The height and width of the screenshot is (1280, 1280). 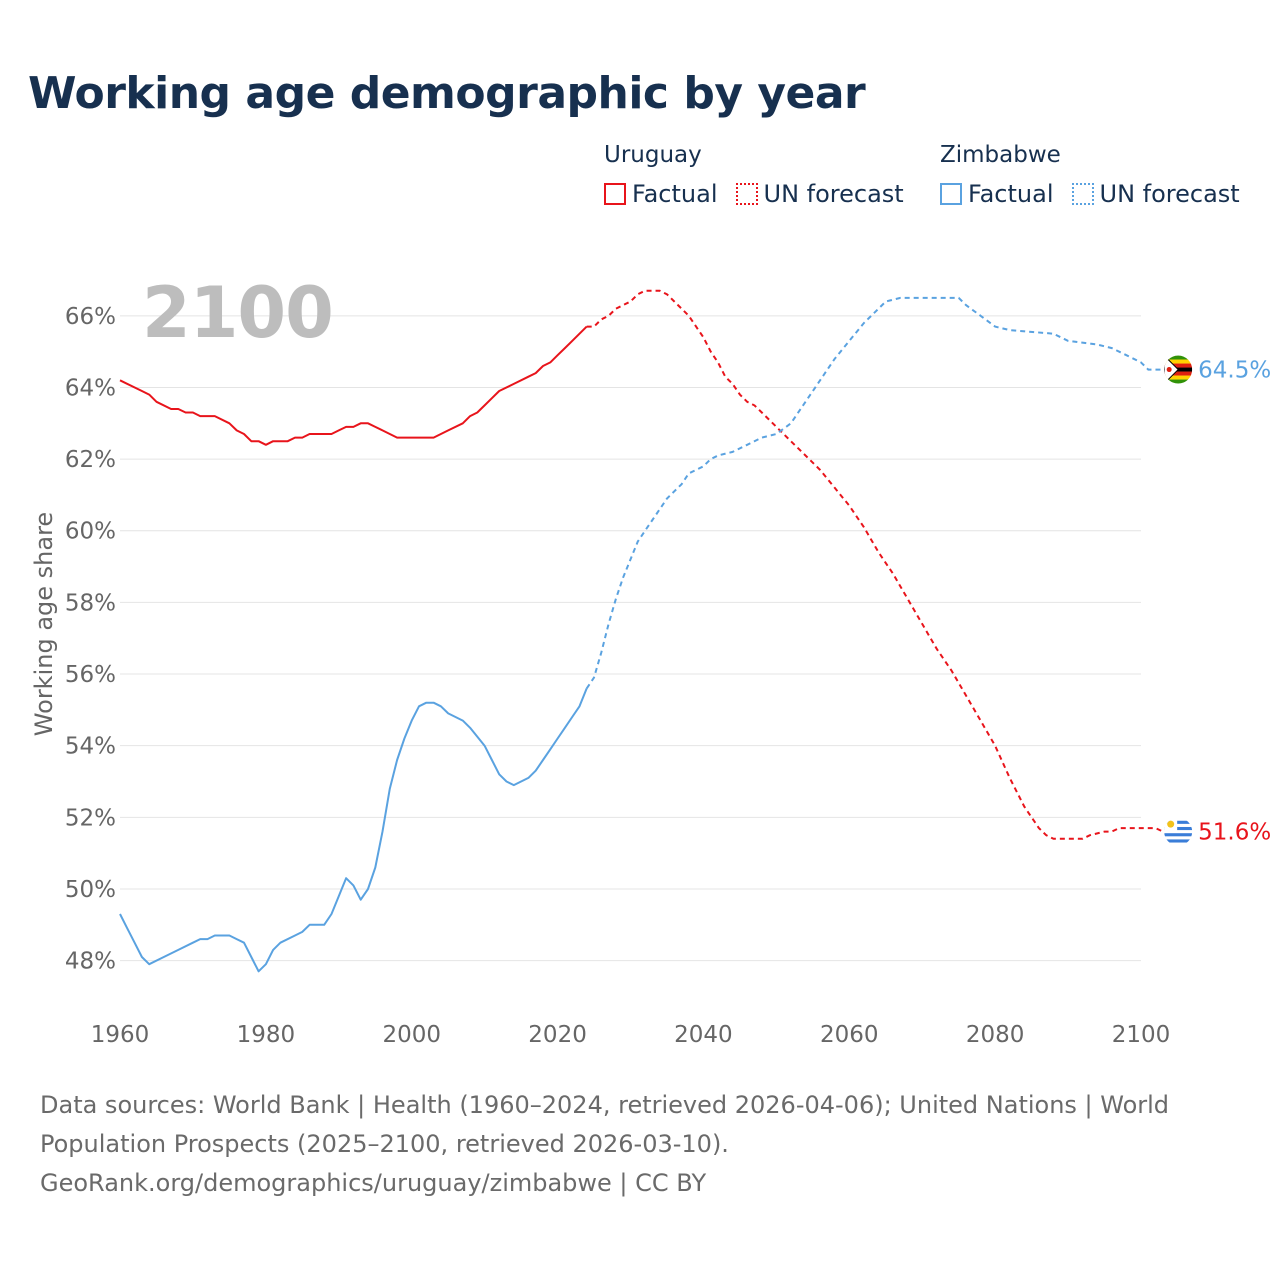 What do you see at coordinates (1169, 194) in the screenshot?
I see `legend-zimbabwe-forecast-label: UN forecast` at bounding box center [1169, 194].